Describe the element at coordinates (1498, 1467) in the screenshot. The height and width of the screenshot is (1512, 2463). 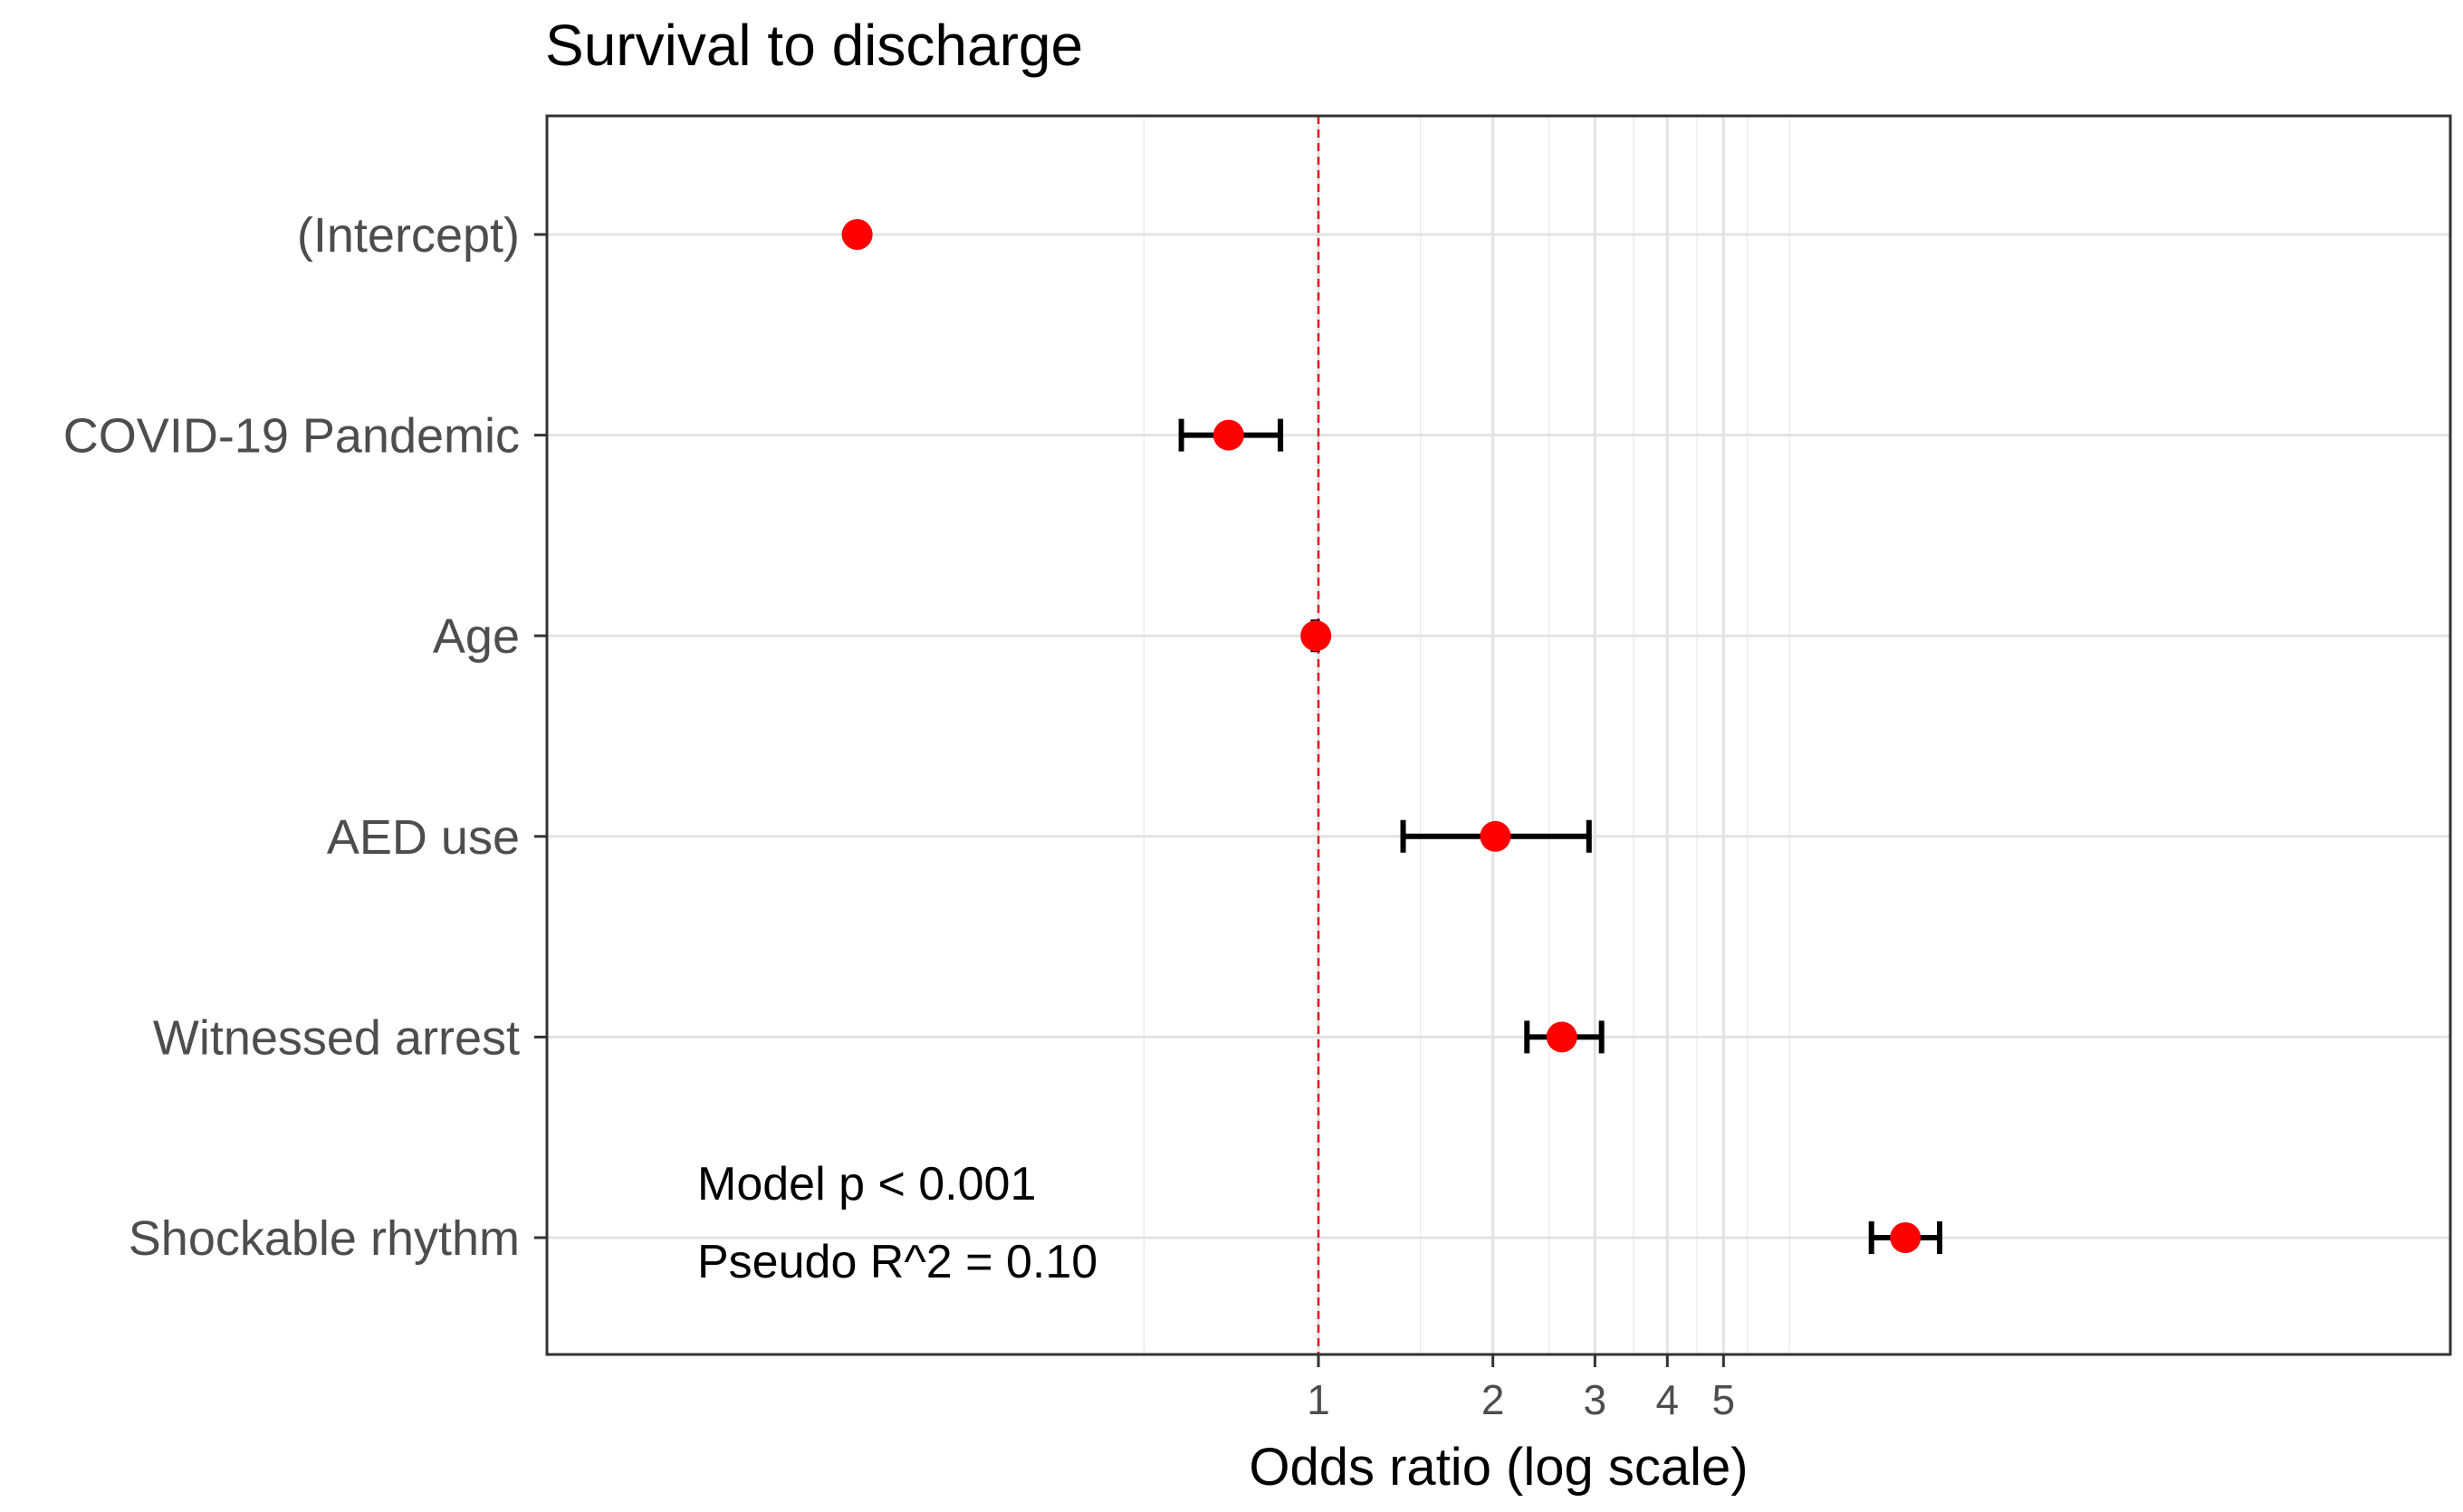
I see `x-axis-label: Odds ratio (log scale)` at that location.